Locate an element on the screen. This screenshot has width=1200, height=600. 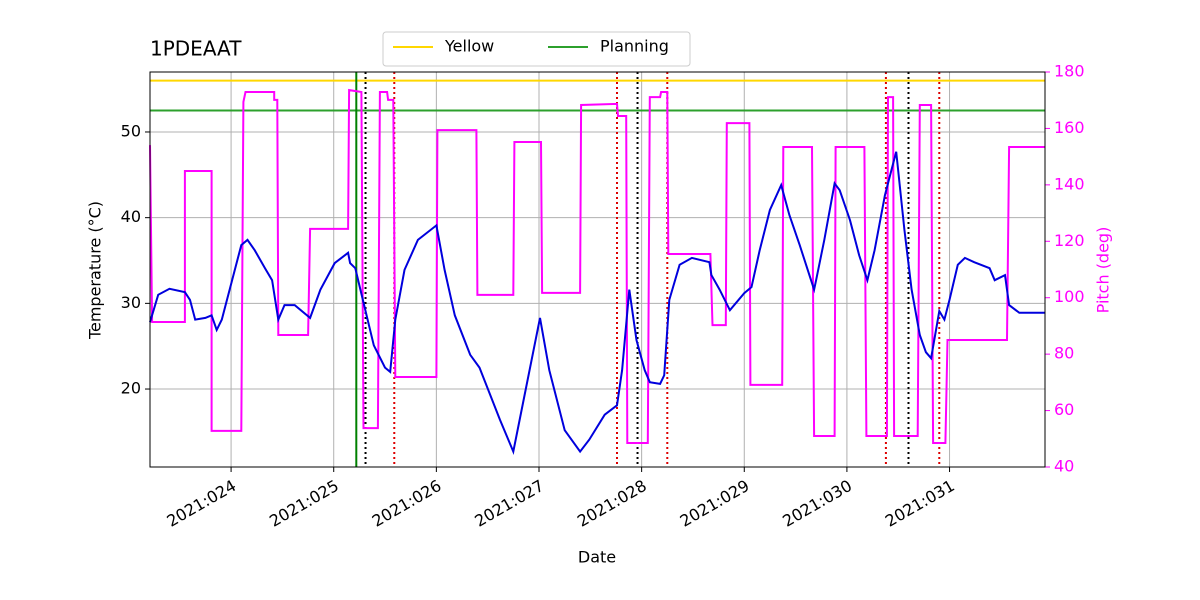
x-tick-label: 2021:029 is located at coordinates (715, 503).